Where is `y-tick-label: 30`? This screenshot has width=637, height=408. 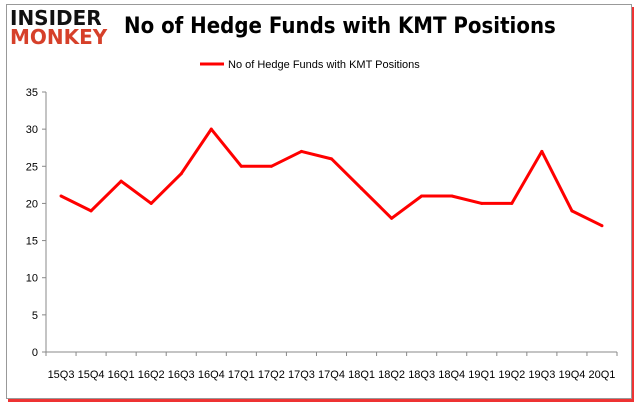
y-tick-label: 30 is located at coordinates (32, 130).